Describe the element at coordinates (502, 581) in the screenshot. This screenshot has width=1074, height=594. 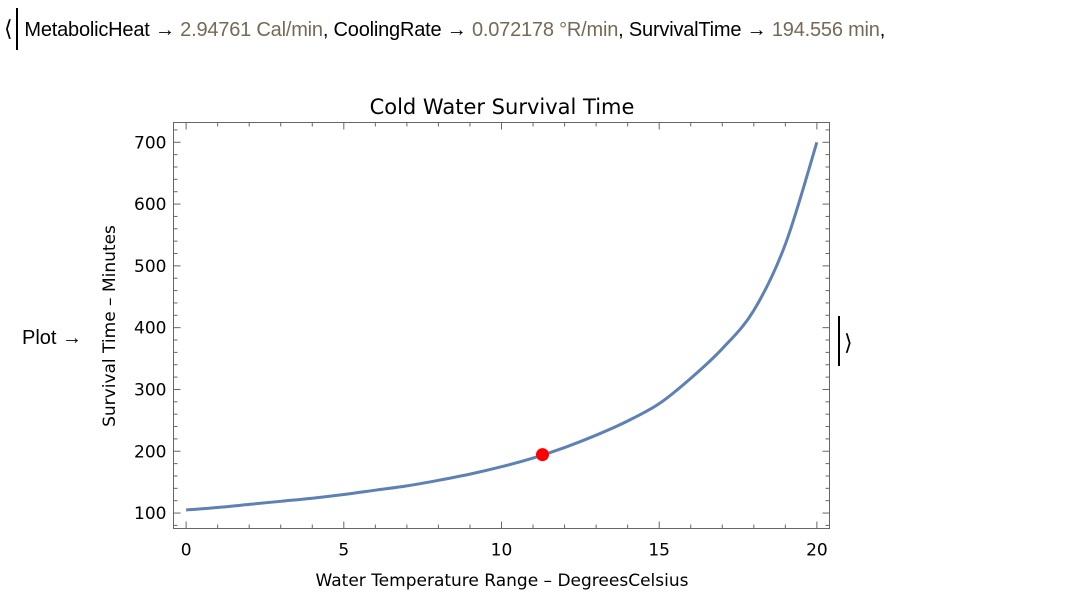
I see `x-axis-label: Water Temperature Range – DegreesCelsius` at that location.